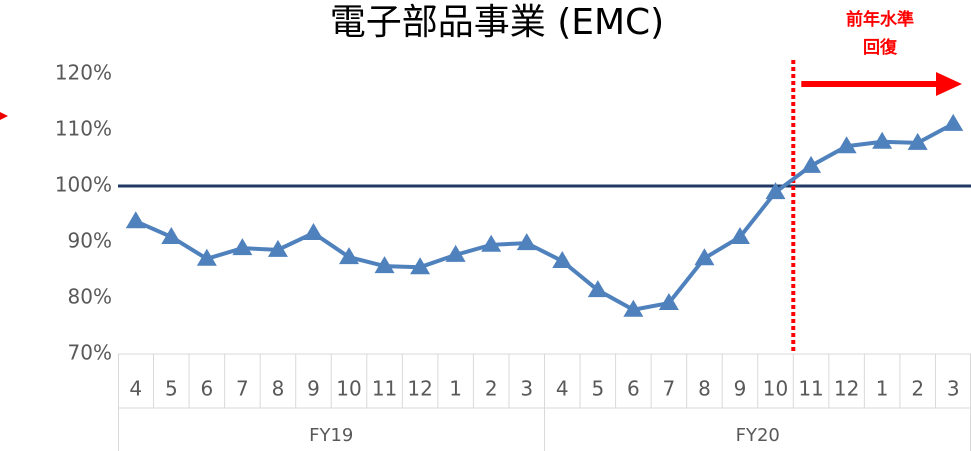 Image resolution: width=971 pixels, height=451 pixels. What do you see at coordinates (83, 73) in the screenshot?
I see `y-tick-label: 120%` at bounding box center [83, 73].